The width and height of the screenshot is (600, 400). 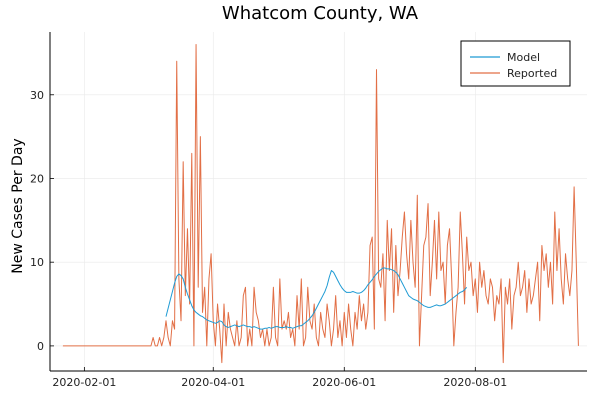 What do you see at coordinates (320, 13) in the screenshot?
I see `chart-title: Whatcom County, WA` at bounding box center [320, 13].